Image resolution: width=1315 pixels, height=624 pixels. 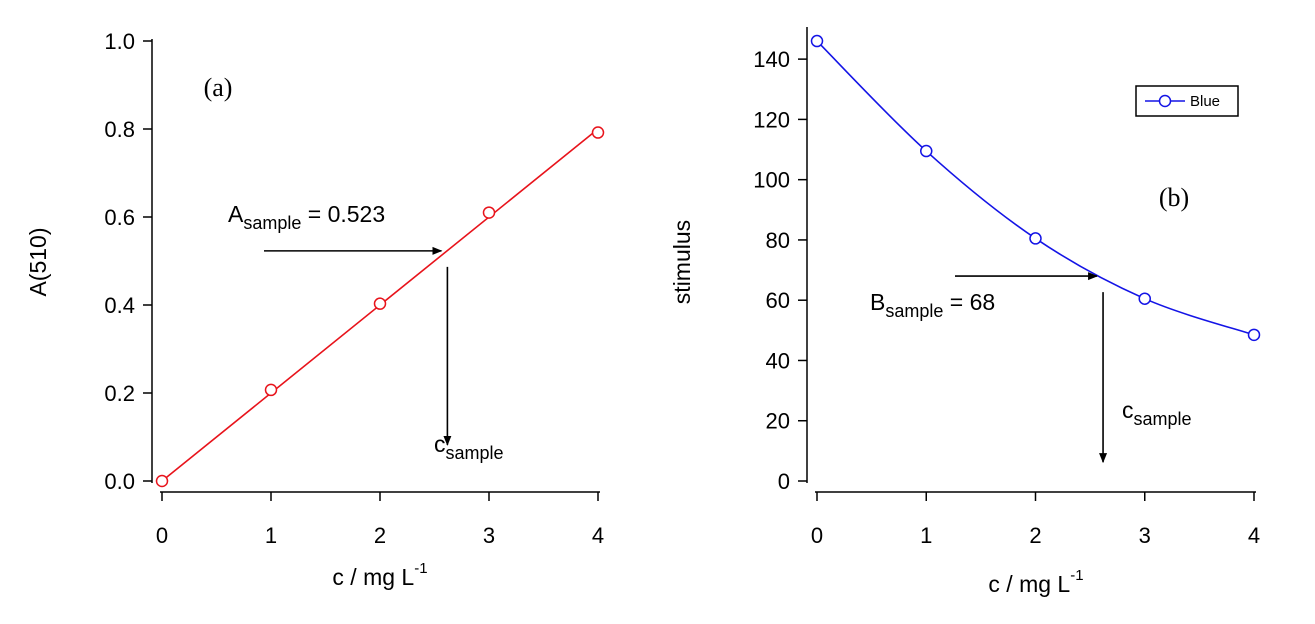 What do you see at coordinates (932, 305) in the screenshot?
I see `sample-value-label: Bsample = 68` at bounding box center [932, 305].